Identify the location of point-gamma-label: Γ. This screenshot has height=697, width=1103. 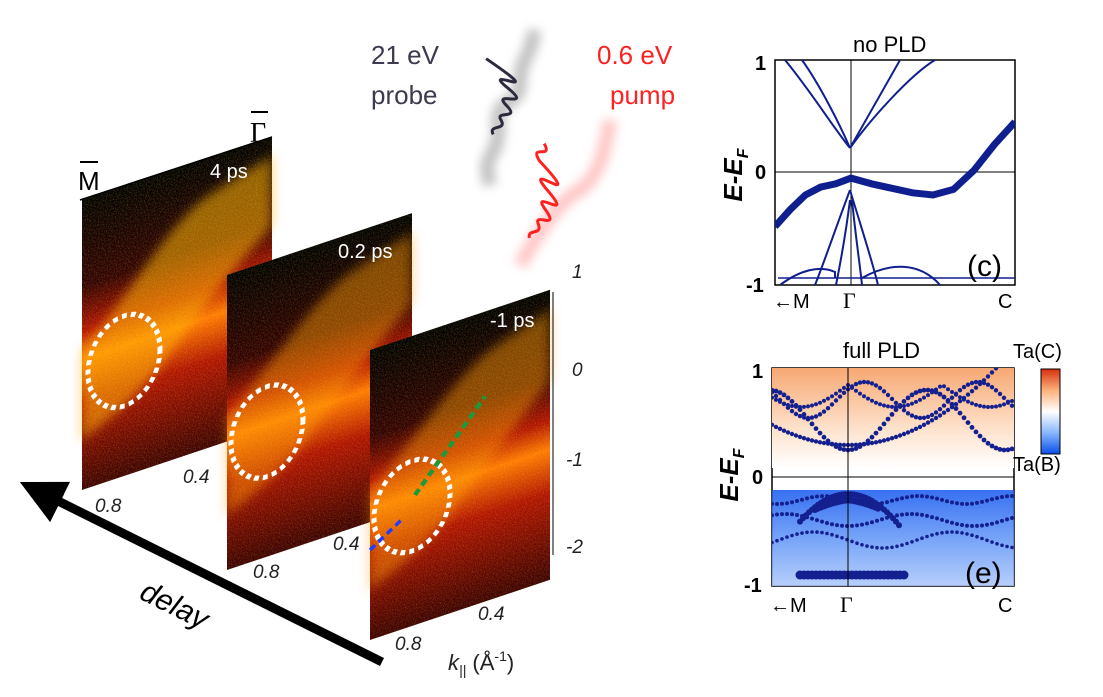
(258, 133).